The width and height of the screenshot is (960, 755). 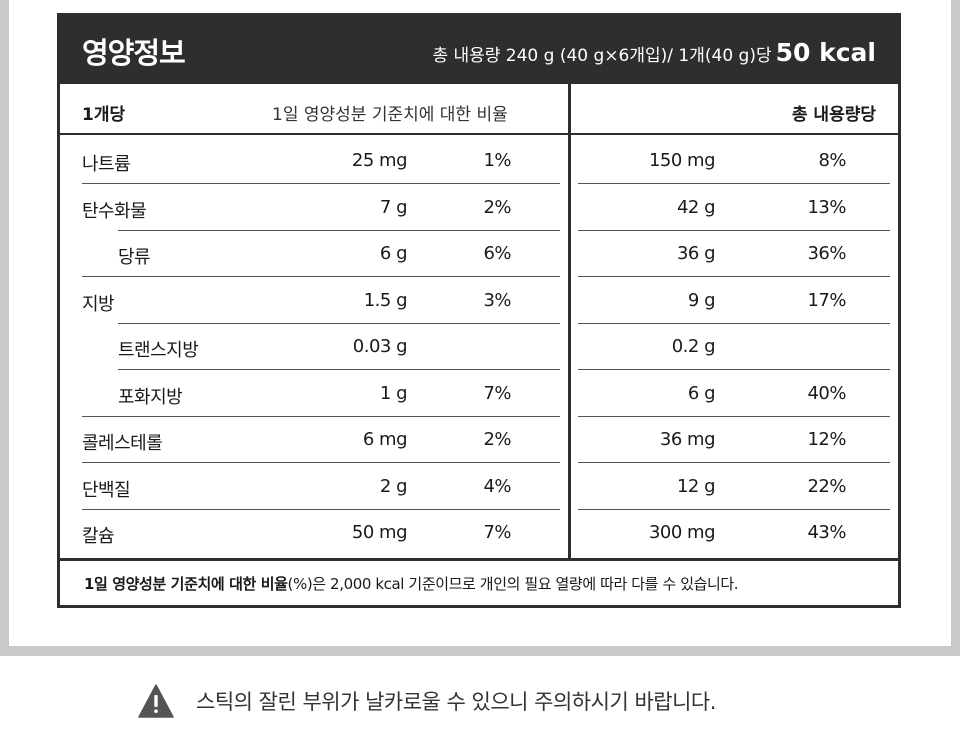 I want to click on table-row: 지방 1.5 g 3% 9 g 17%, so click(x=479, y=300).